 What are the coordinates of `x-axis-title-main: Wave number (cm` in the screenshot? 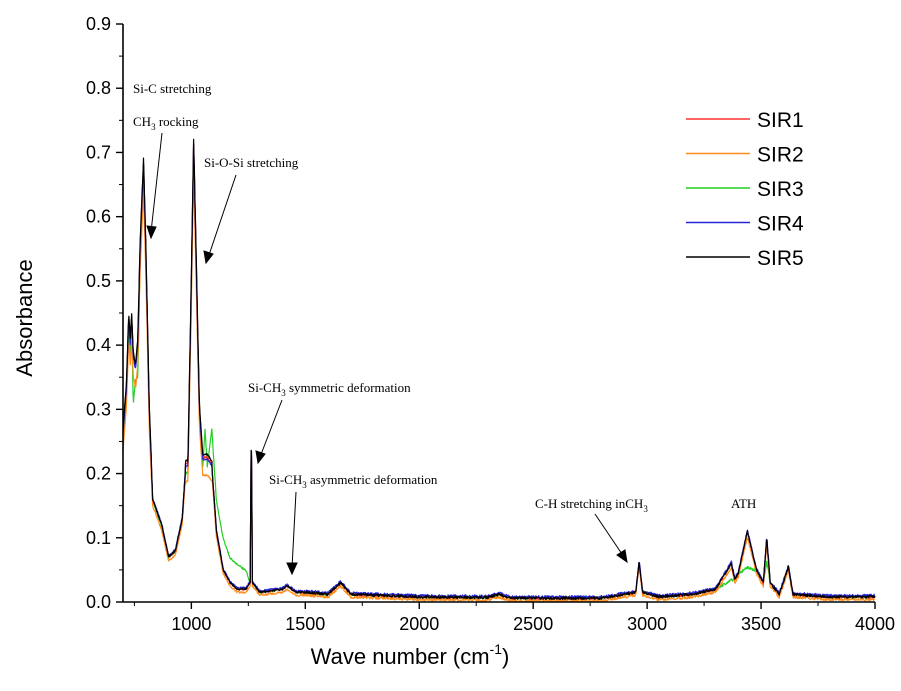 It's located at (400, 656).